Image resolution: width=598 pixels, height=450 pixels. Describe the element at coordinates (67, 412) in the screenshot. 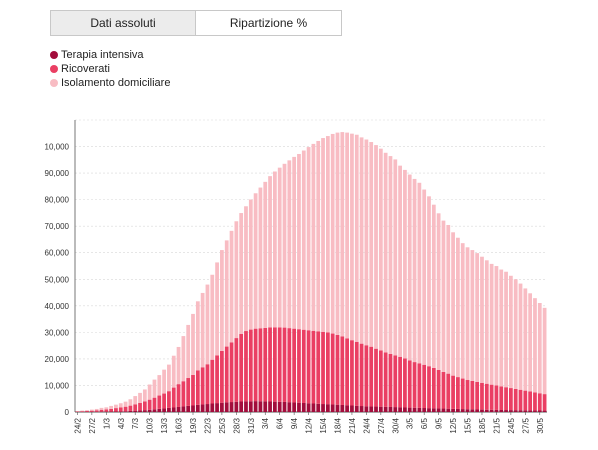

I see `y-tick-label: 0` at that location.